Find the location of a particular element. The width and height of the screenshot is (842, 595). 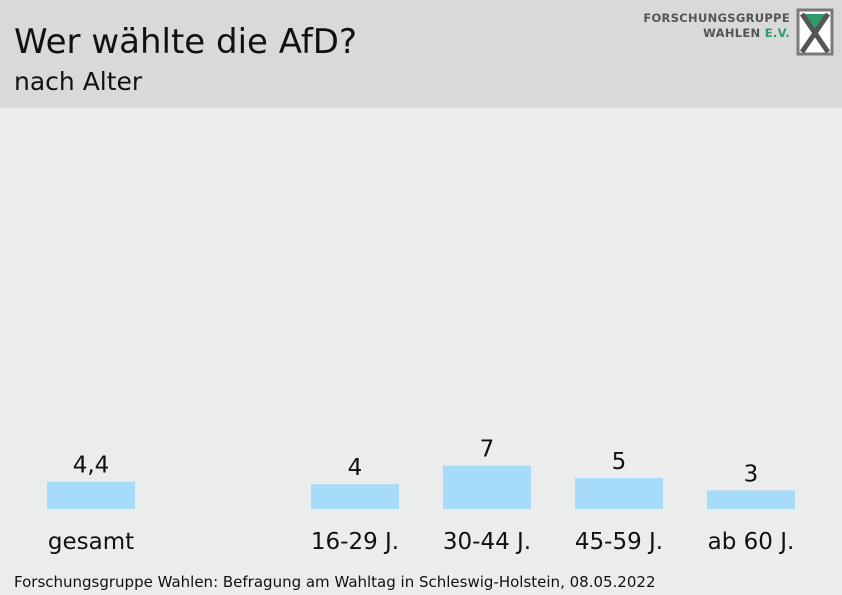

chart-title: Wer wählte die AfD? is located at coordinates (186, 42).